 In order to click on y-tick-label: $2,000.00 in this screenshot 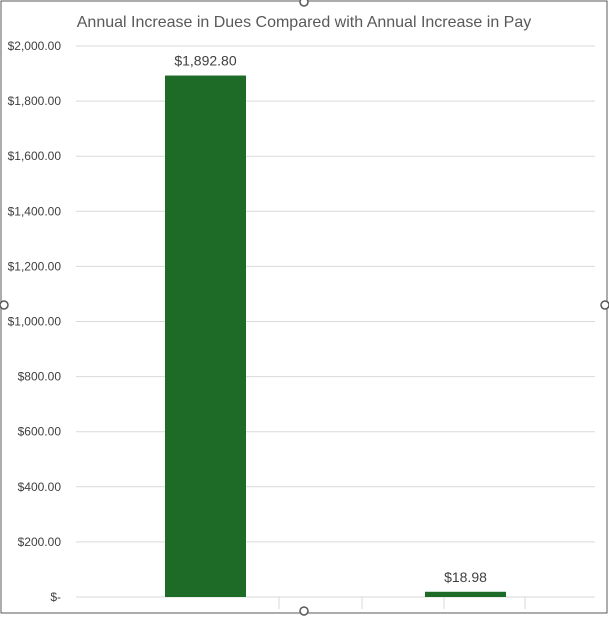, I will do `click(35, 46)`.